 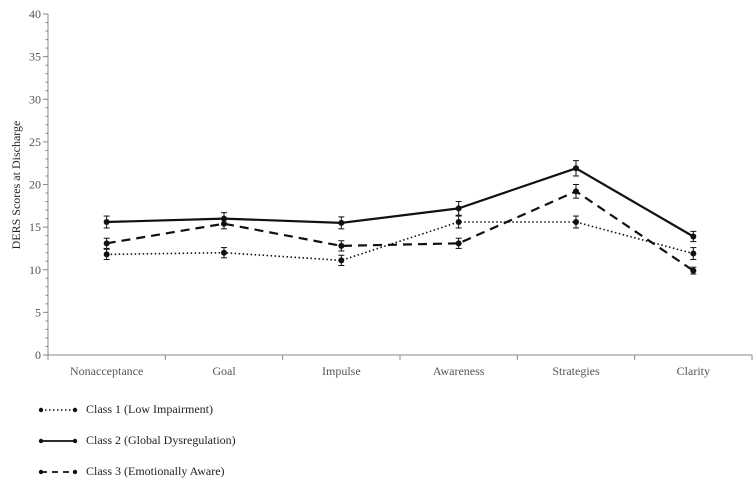 I want to click on y-tick-label: 15, so click(x=35, y=227).